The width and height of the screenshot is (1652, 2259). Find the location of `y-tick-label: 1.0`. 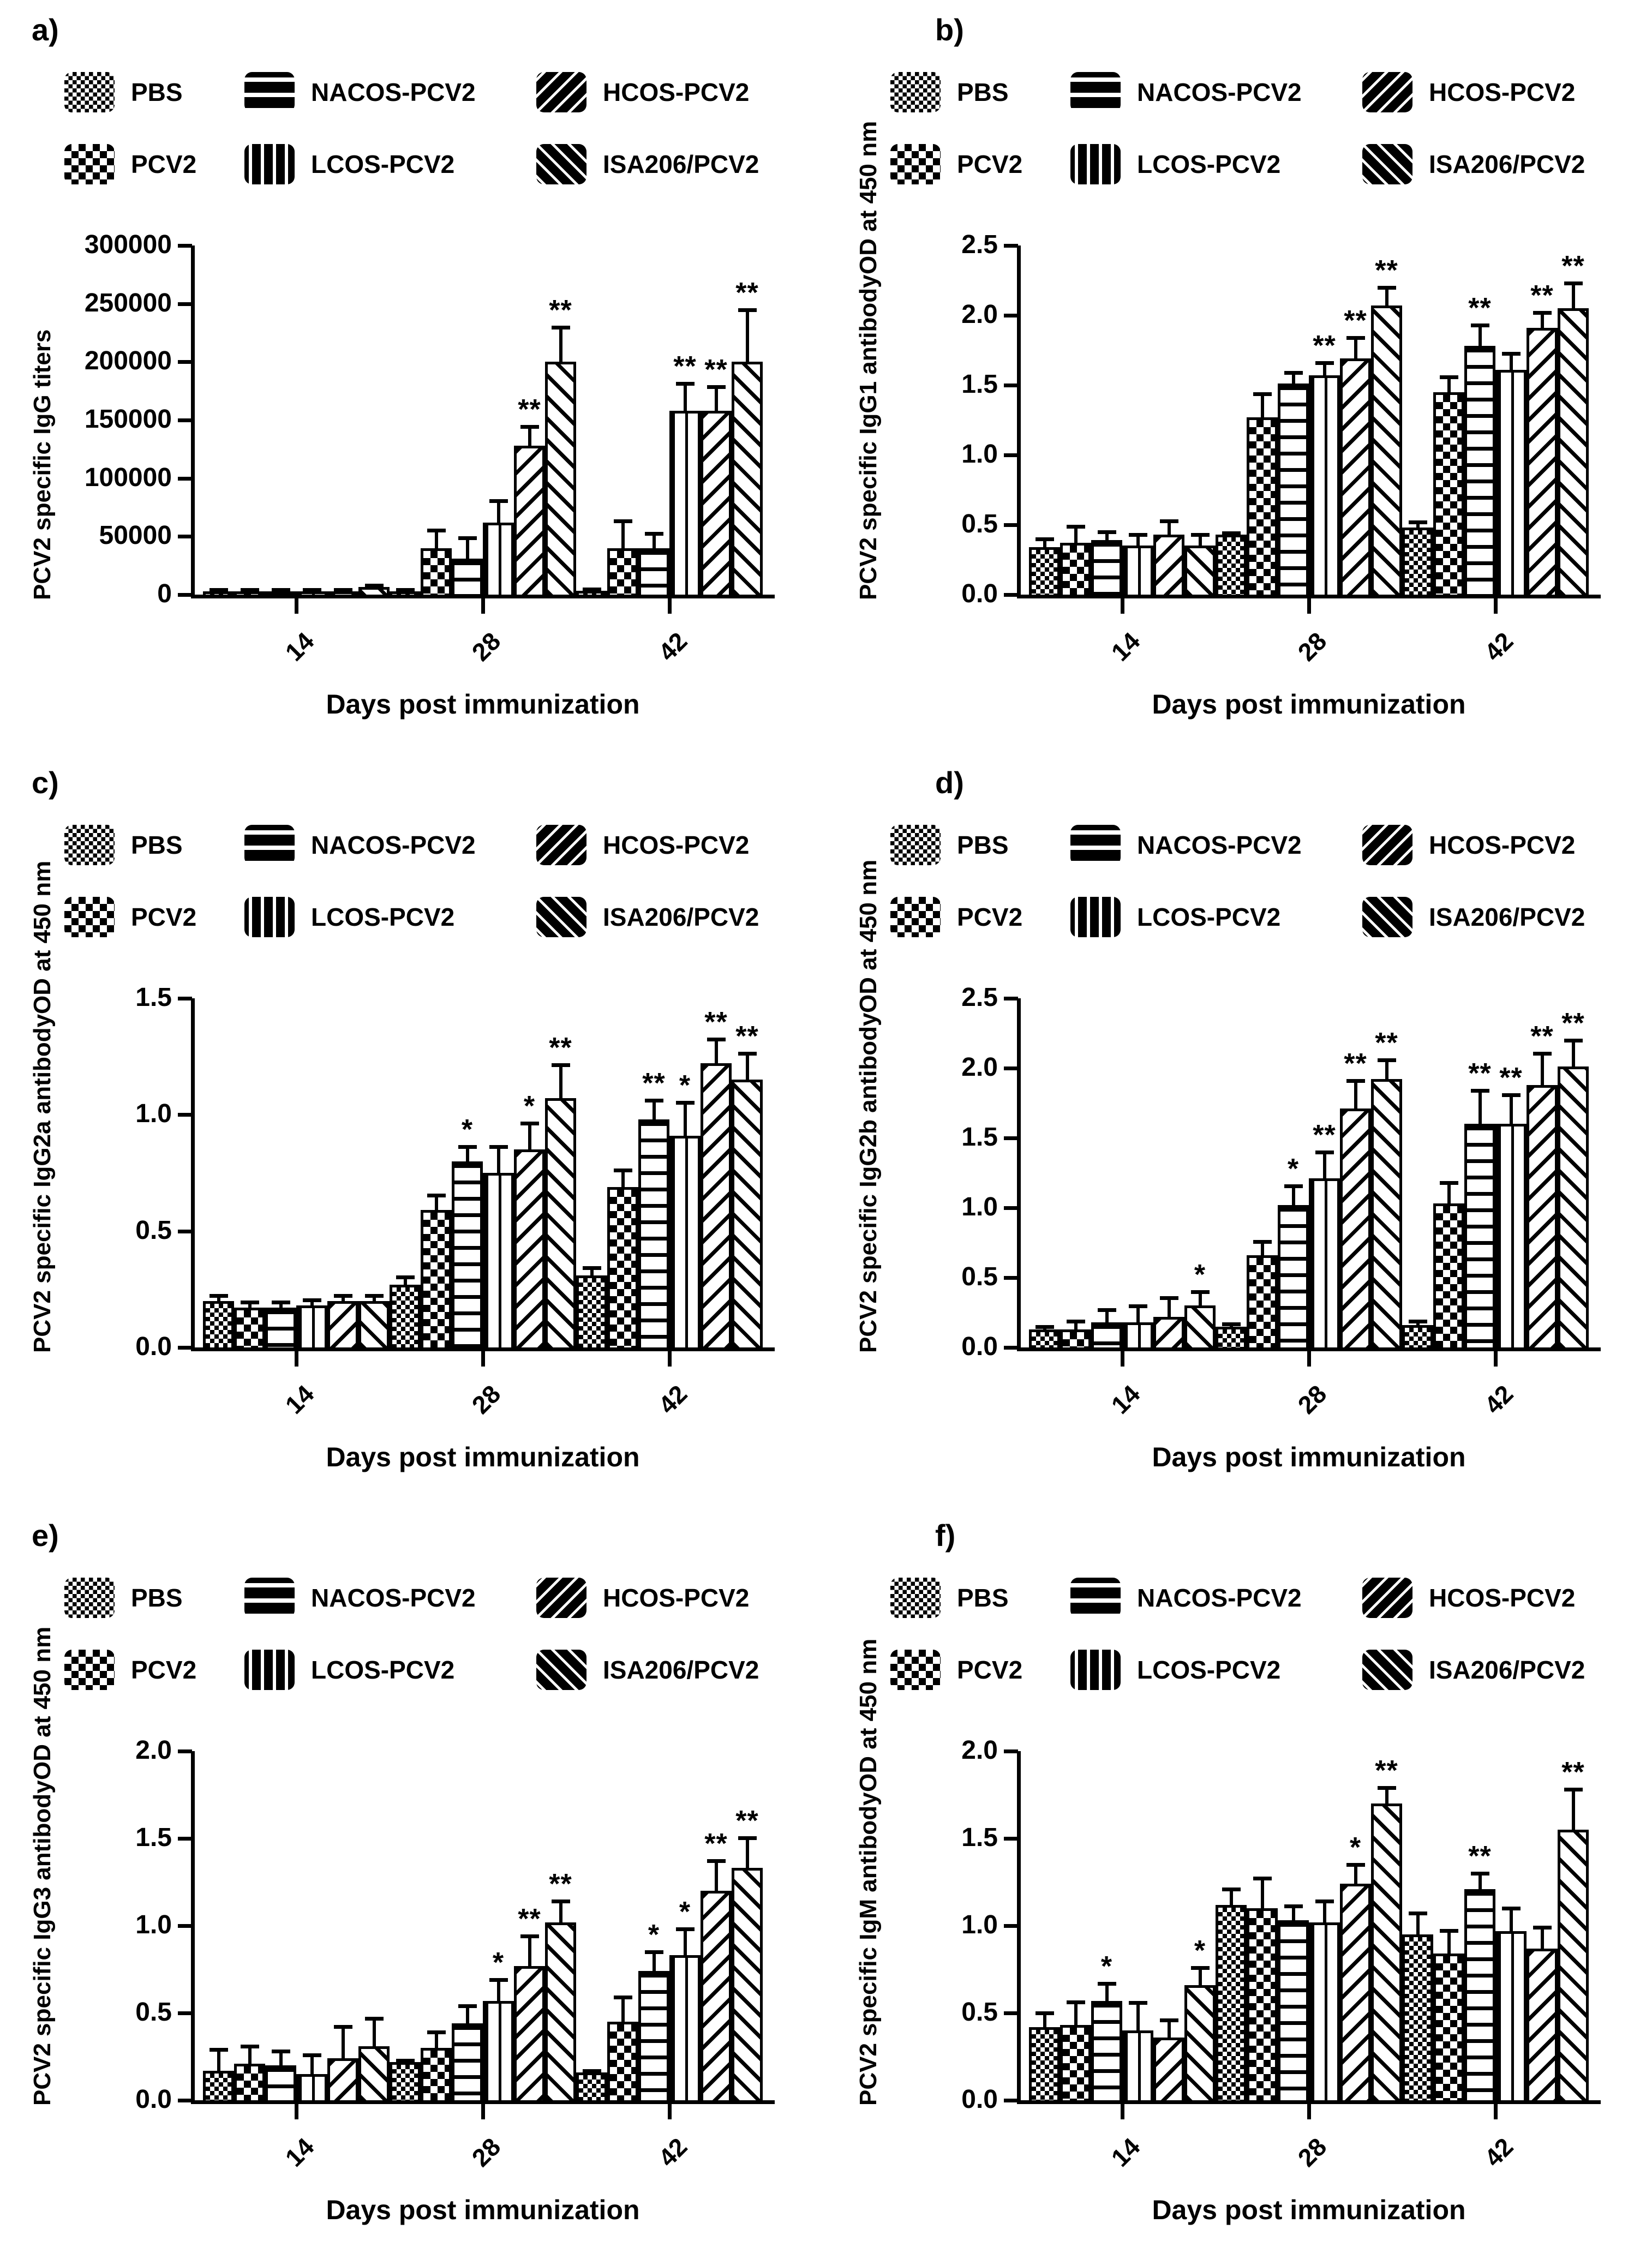

y-tick-label: 1.0 is located at coordinates (979, 455).